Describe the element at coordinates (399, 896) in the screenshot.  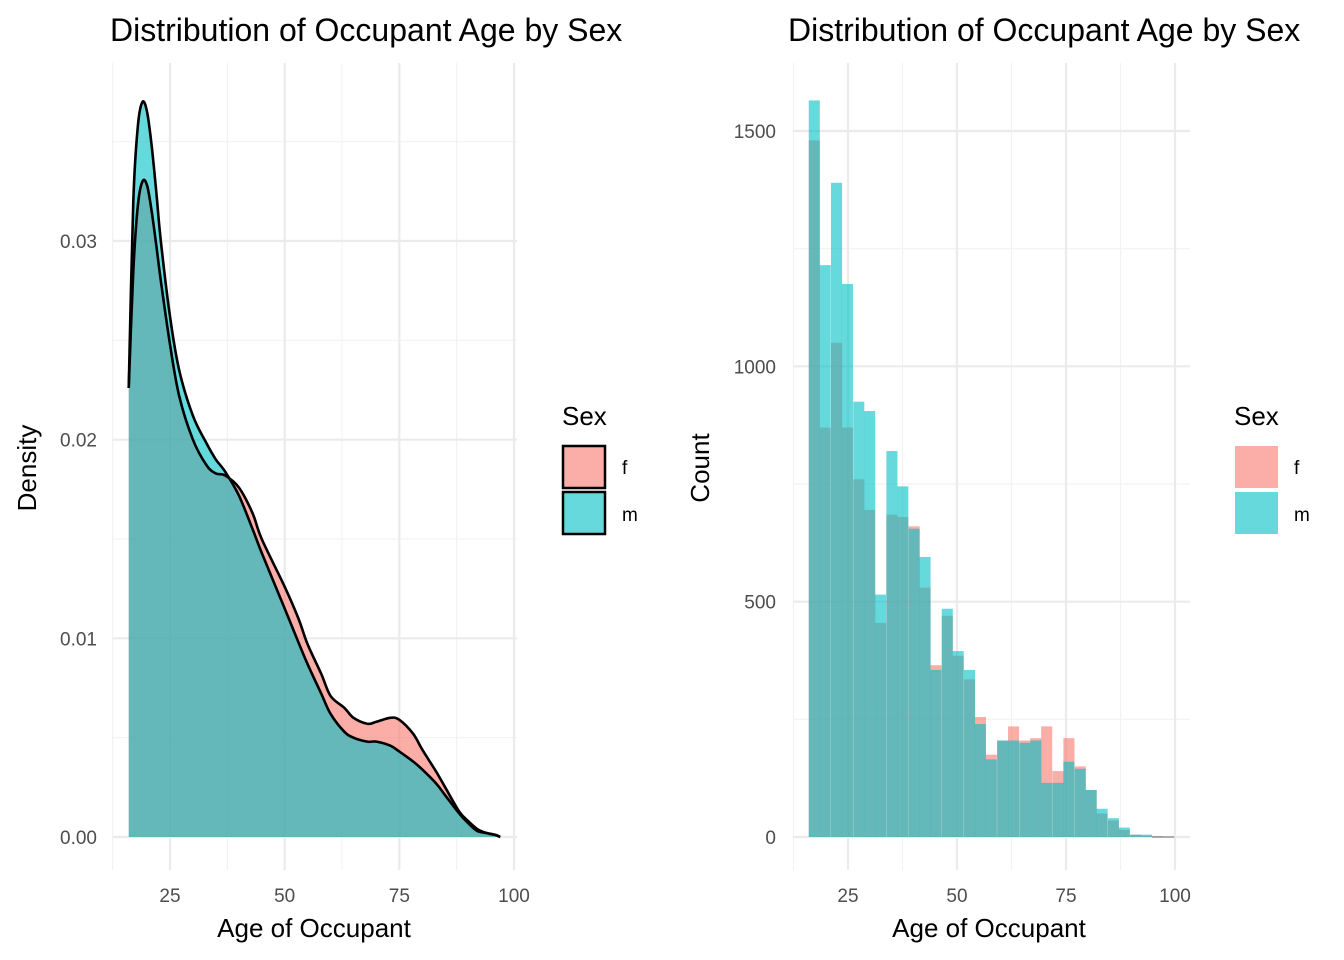
I see `density-x-tick-label: 75` at that location.